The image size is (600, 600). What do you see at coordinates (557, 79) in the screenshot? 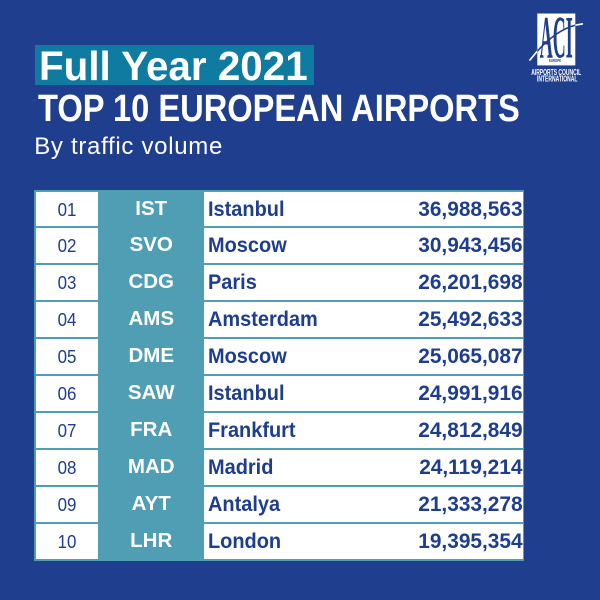
I see `svg-text: INTERNATIONAL` at bounding box center [557, 79].